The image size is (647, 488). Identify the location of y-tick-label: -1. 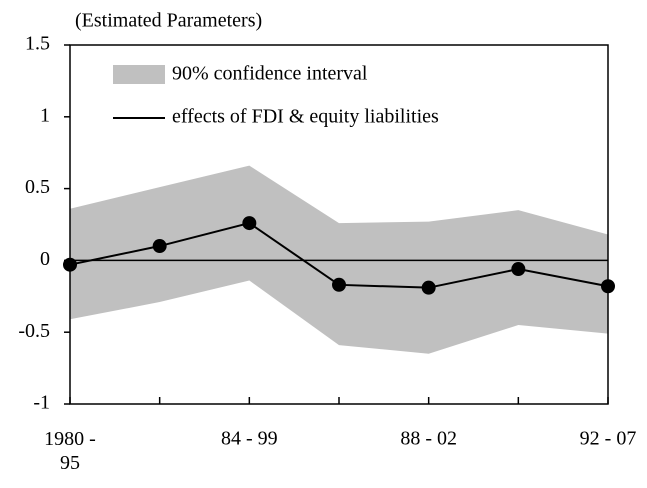
(41, 403).